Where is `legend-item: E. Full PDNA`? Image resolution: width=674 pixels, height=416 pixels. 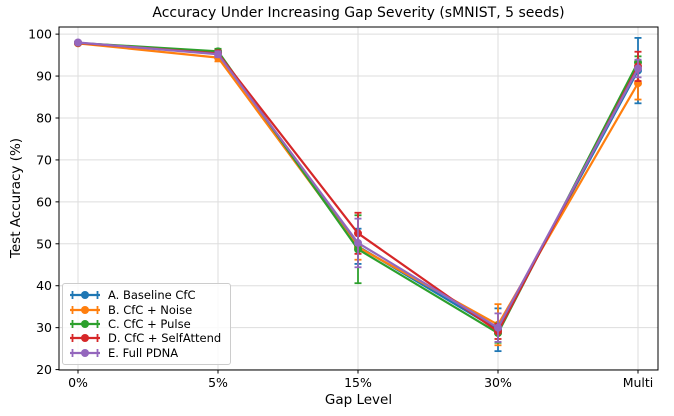
legend-item: E. Full PDNA is located at coordinates (144, 353).